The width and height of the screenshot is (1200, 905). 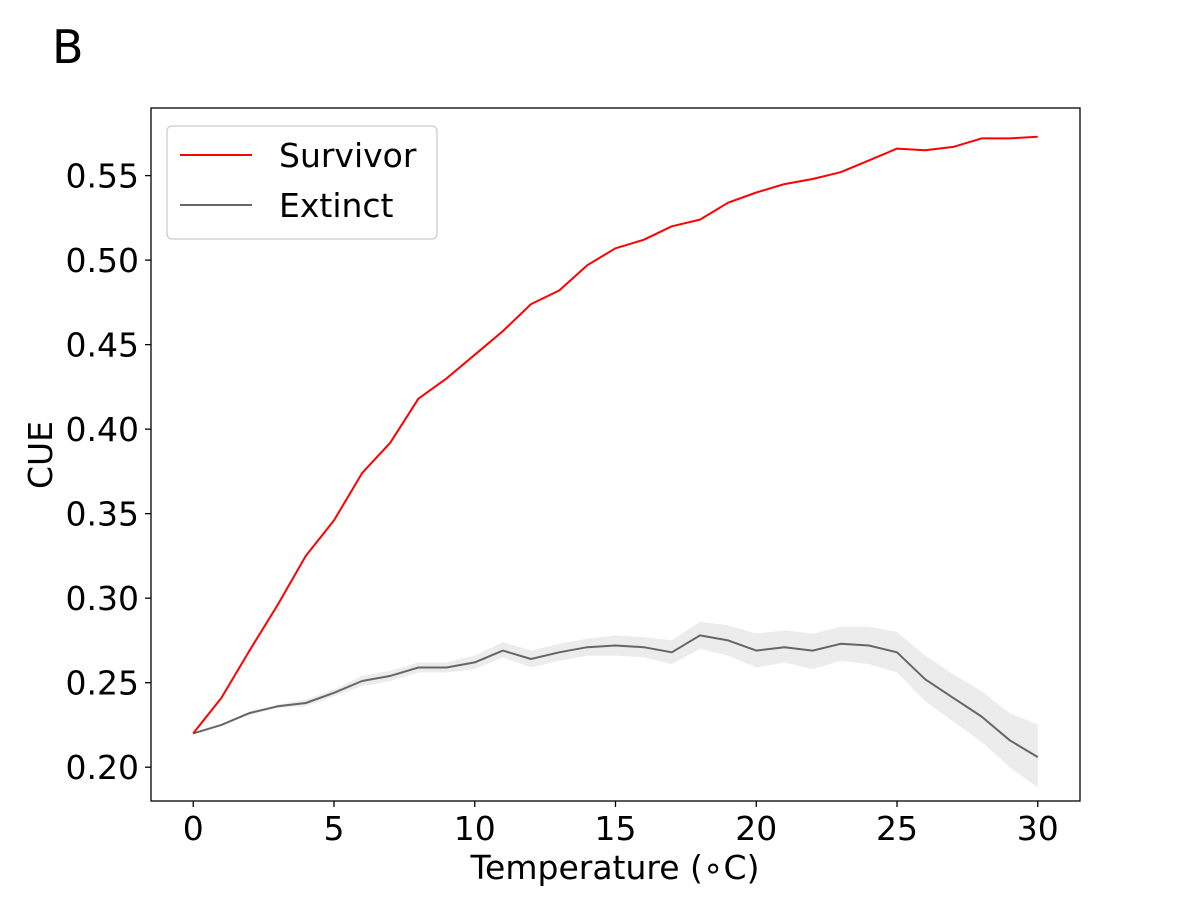 I want to click on x-axis-title: Temperature (∘C), so click(x=615, y=867).